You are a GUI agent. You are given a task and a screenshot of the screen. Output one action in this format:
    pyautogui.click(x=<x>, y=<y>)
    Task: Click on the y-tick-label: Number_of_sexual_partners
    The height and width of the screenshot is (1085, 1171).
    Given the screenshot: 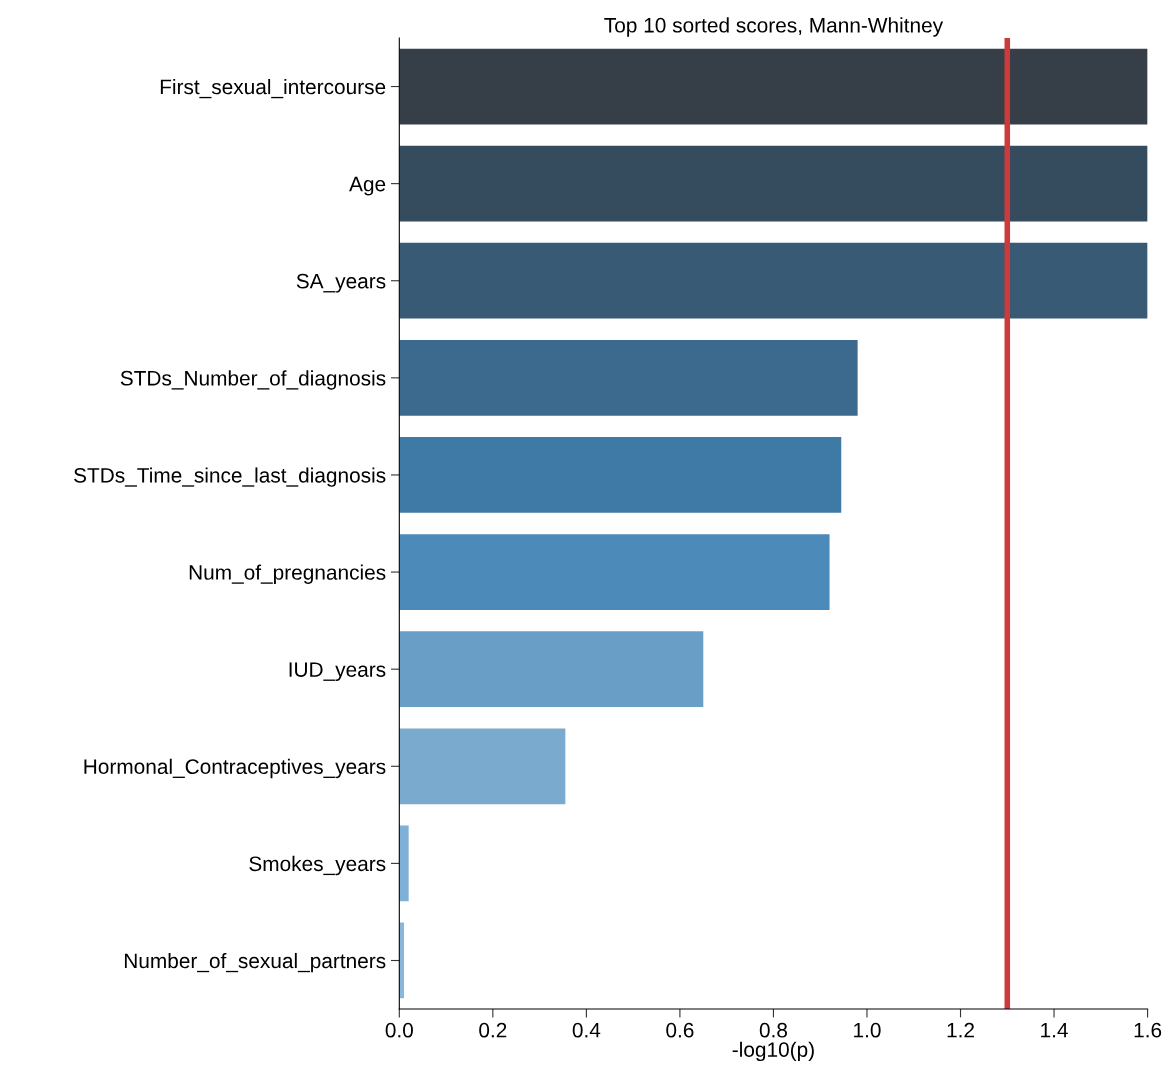 What is the action you would take?
    pyautogui.click(x=255, y=962)
    